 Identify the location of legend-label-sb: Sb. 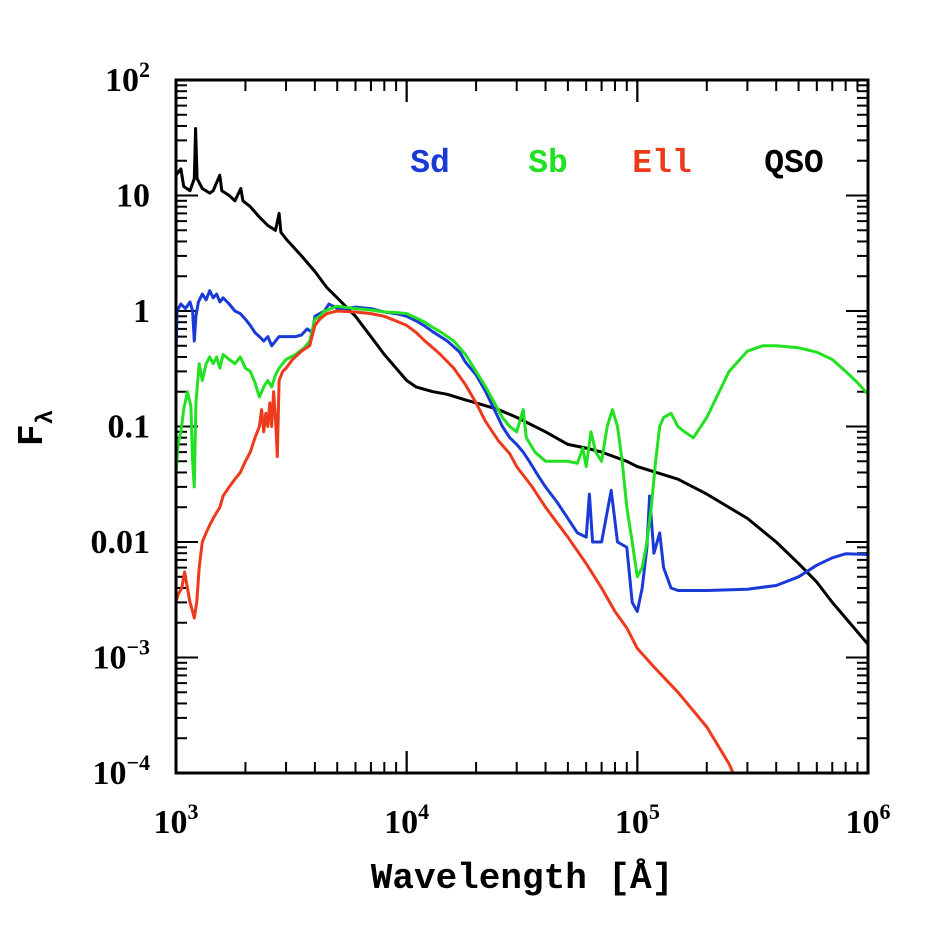
(548, 163).